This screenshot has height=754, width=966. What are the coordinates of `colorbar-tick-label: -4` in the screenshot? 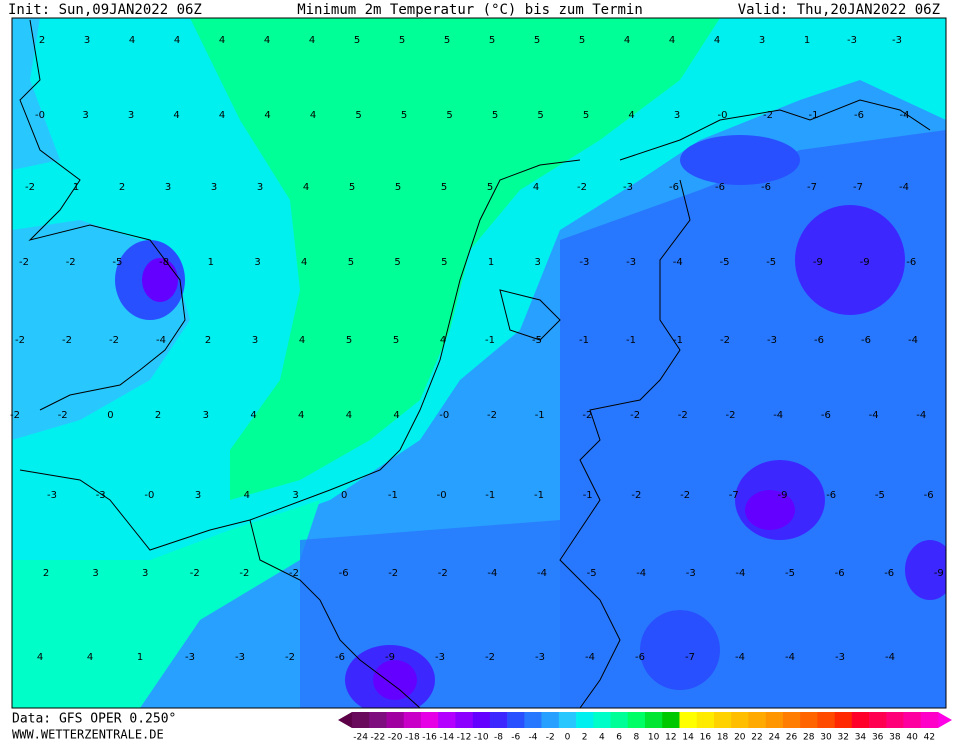 It's located at (532, 738).